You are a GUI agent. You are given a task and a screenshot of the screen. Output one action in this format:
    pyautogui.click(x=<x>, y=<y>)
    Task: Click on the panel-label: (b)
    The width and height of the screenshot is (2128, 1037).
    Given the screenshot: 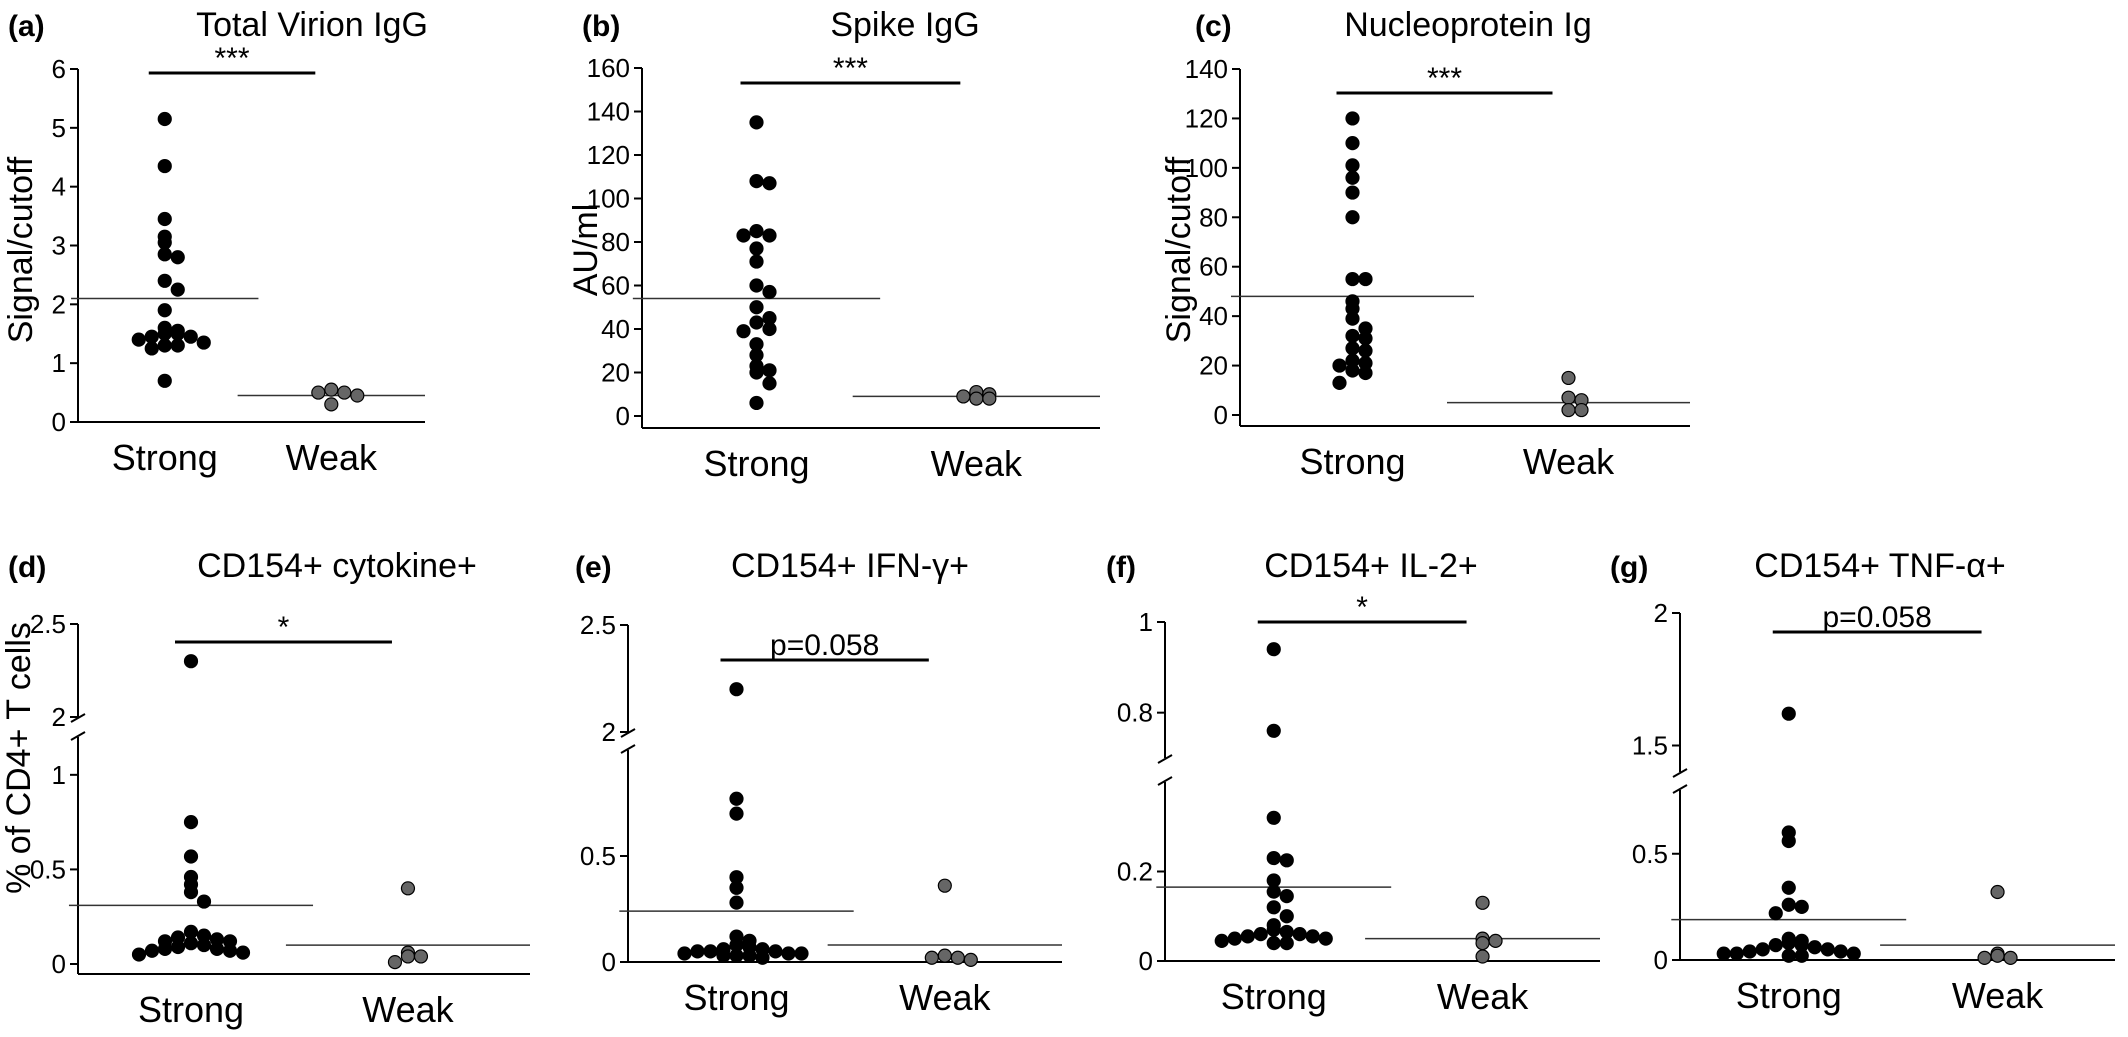 What is the action you would take?
    pyautogui.click(x=601, y=26)
    